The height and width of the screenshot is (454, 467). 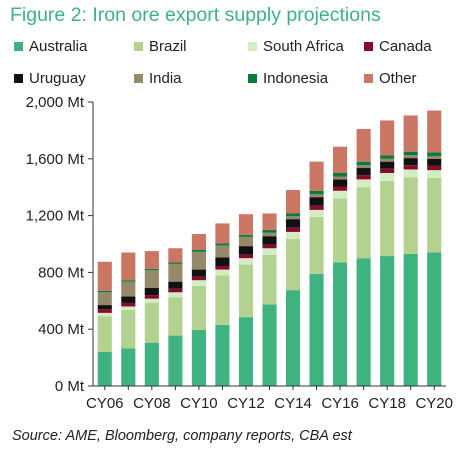 I want to click on bar-segment-other-cy07, so click(x=128, y=266).